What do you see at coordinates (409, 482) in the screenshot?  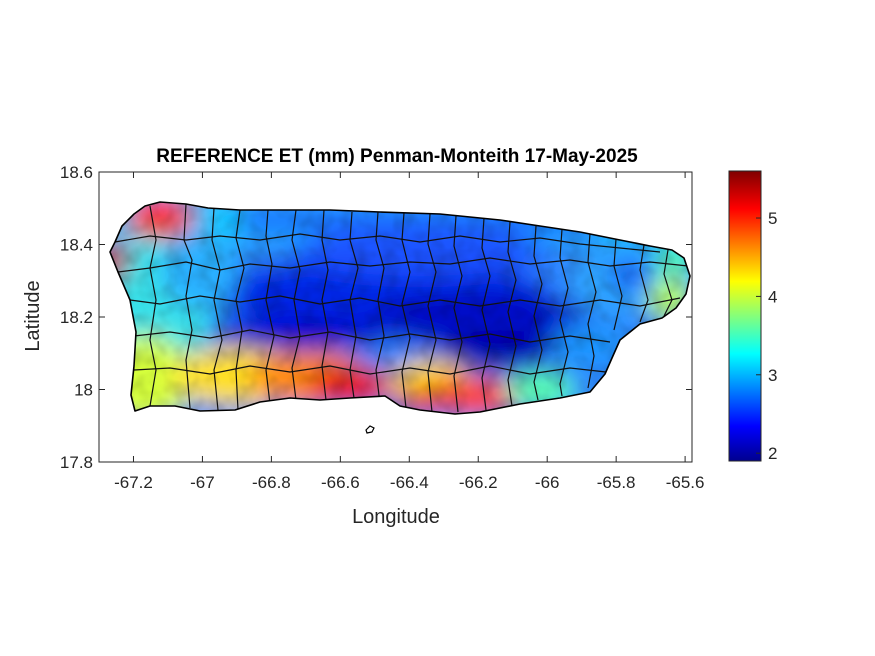 I see `x-tick-label: -66.4` at bounding box center [409, 482].